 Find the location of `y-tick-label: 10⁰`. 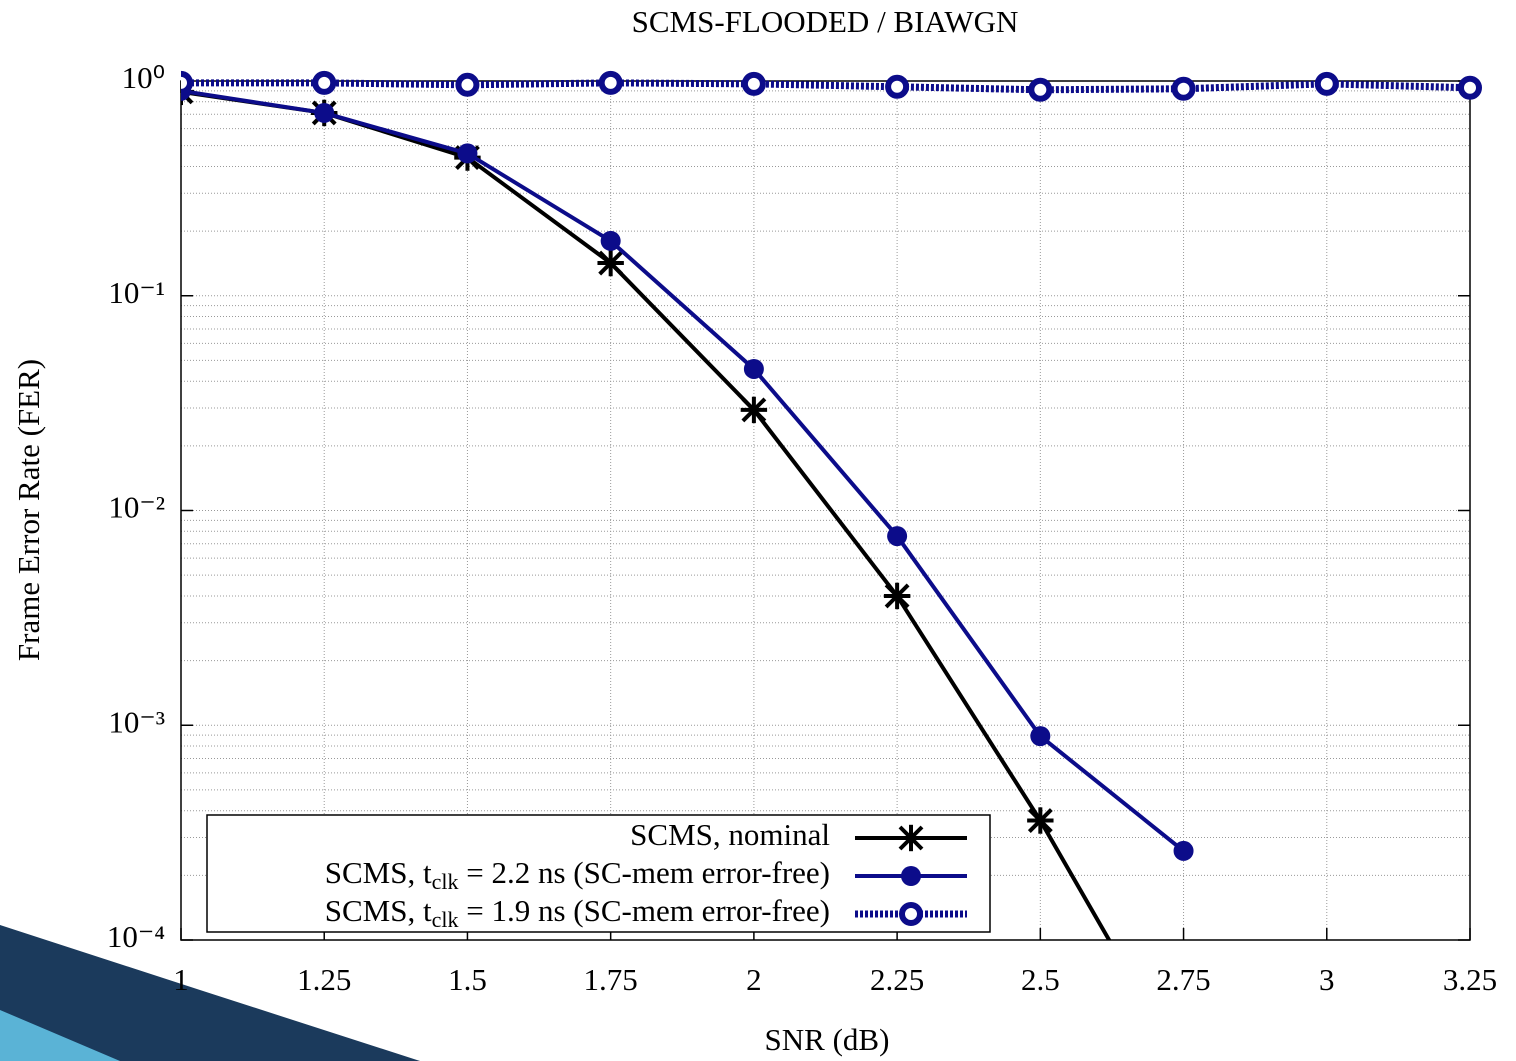

y-tick-label: 10⁰ is located at coordinates (143, 77).